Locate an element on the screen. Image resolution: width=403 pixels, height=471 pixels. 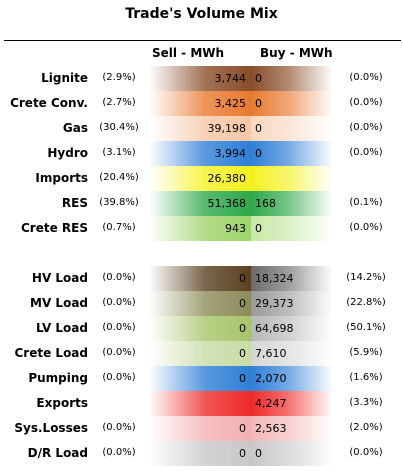
sell-percent: (20.4%) is located at coordinates (119, 177).